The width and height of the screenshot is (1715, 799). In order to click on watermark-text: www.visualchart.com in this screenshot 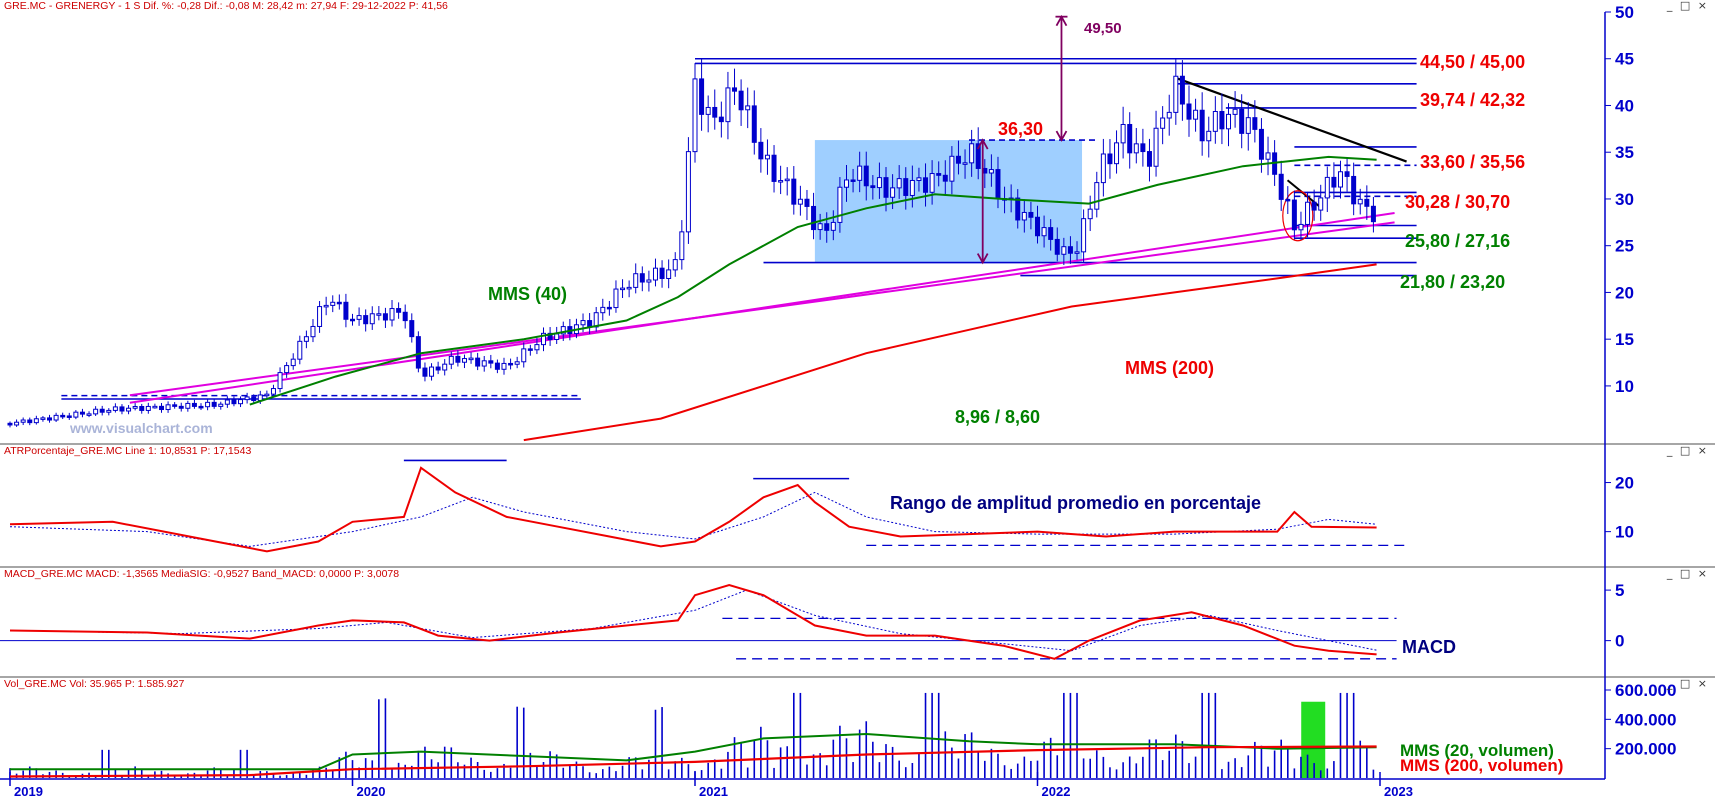, I will do `click(141, 428)`.